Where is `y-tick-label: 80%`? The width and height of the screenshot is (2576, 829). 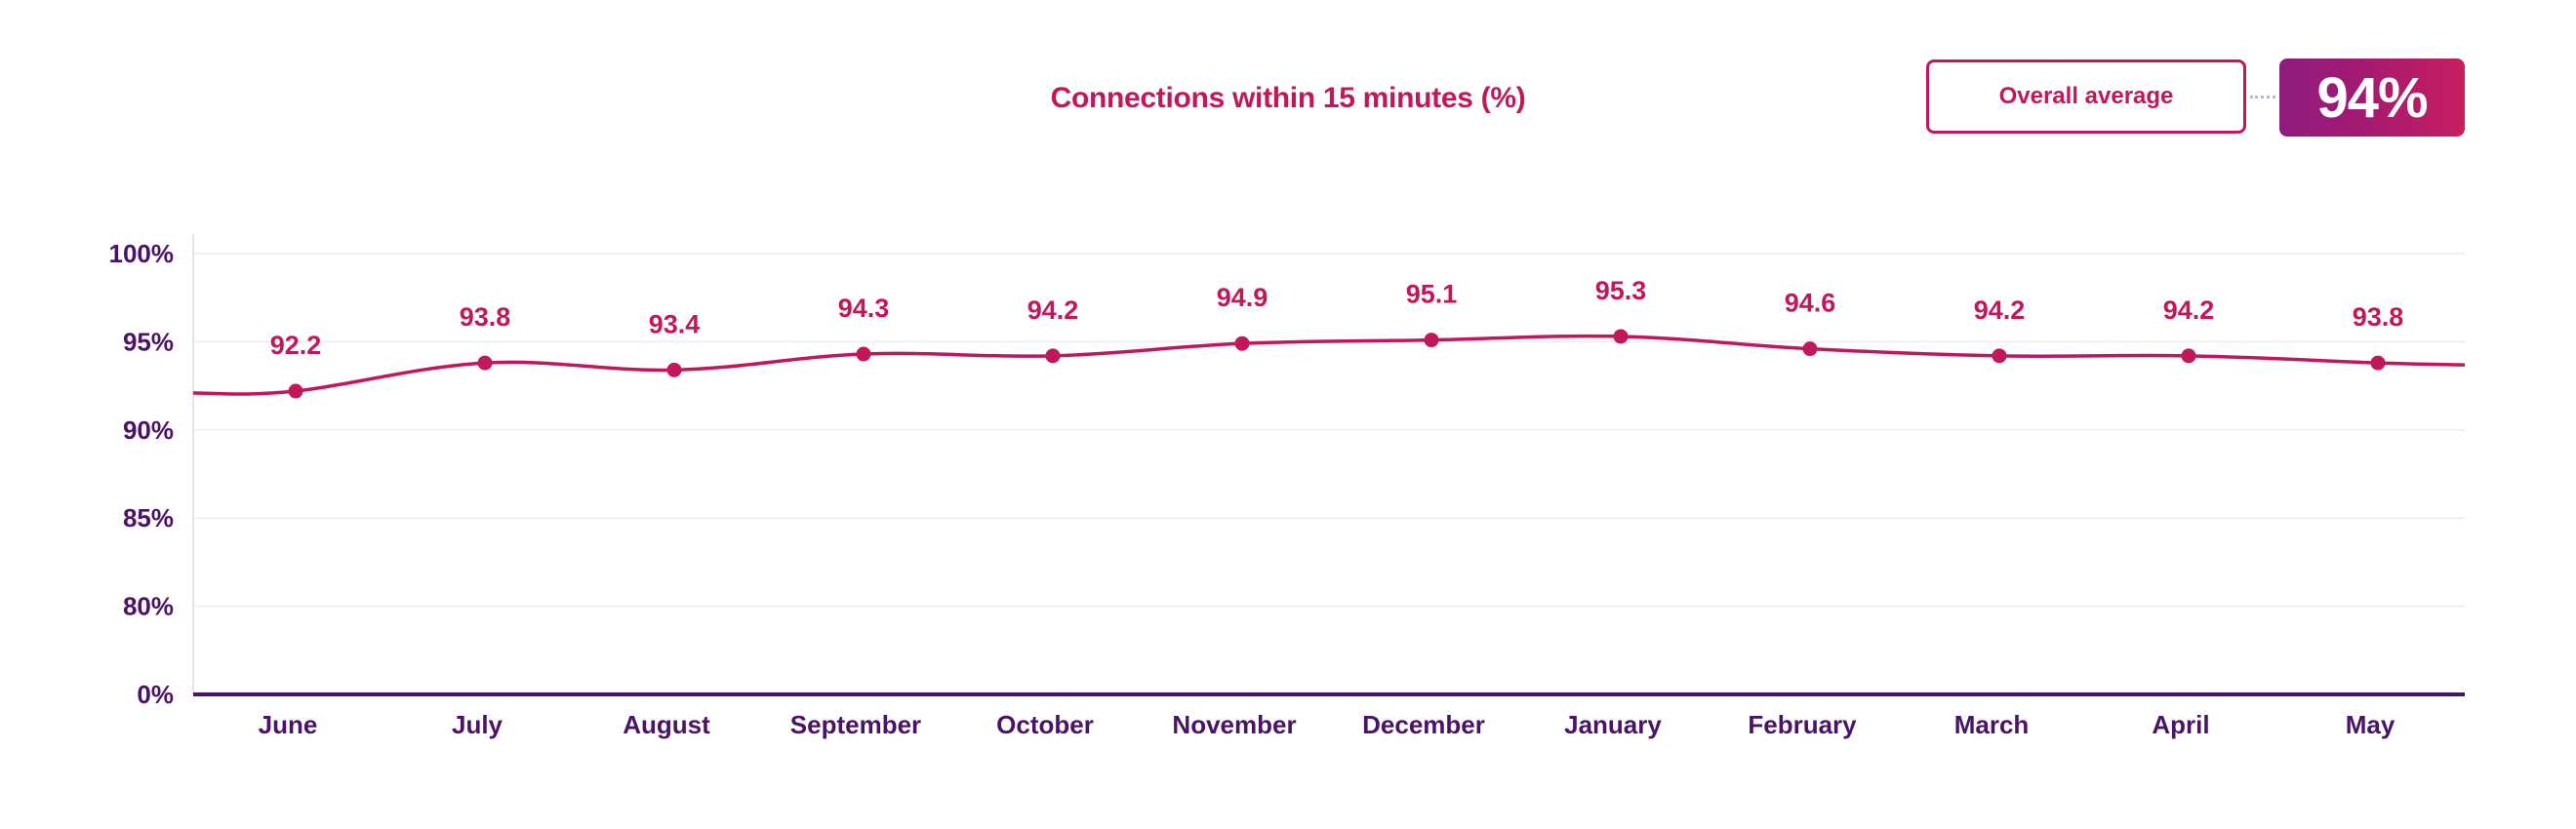 y-tick-label: 80% is located at coordinates (148, 607).